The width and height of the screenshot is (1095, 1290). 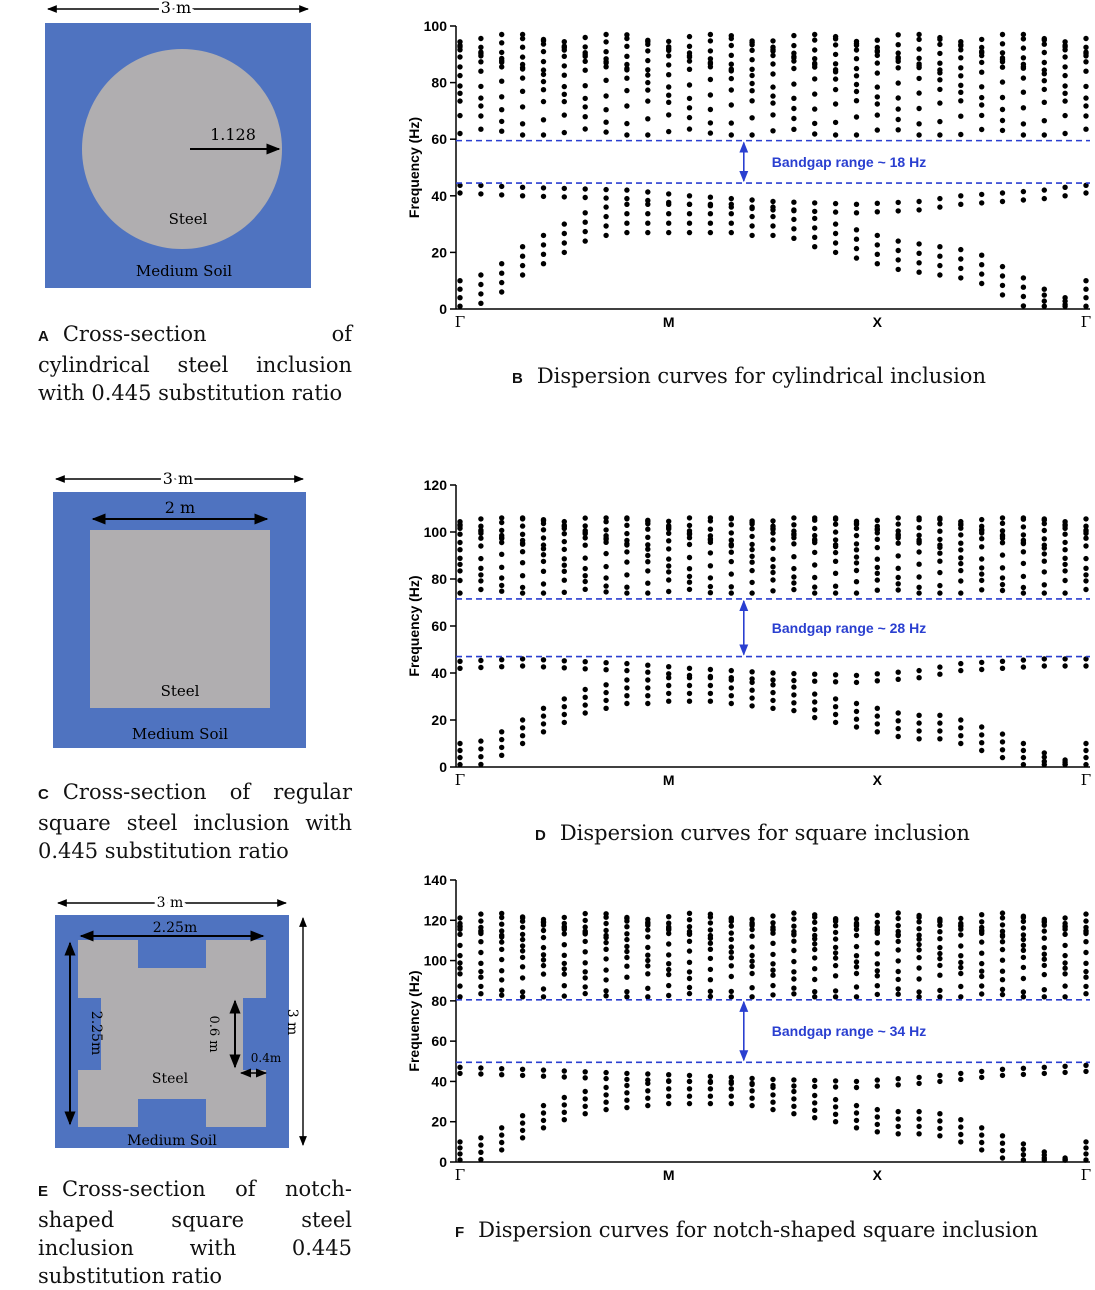 What do you see at coordinates (443, 1162) in the screenshot?
I see `y-tick-label: 0` at bounding box center [443, 1162].